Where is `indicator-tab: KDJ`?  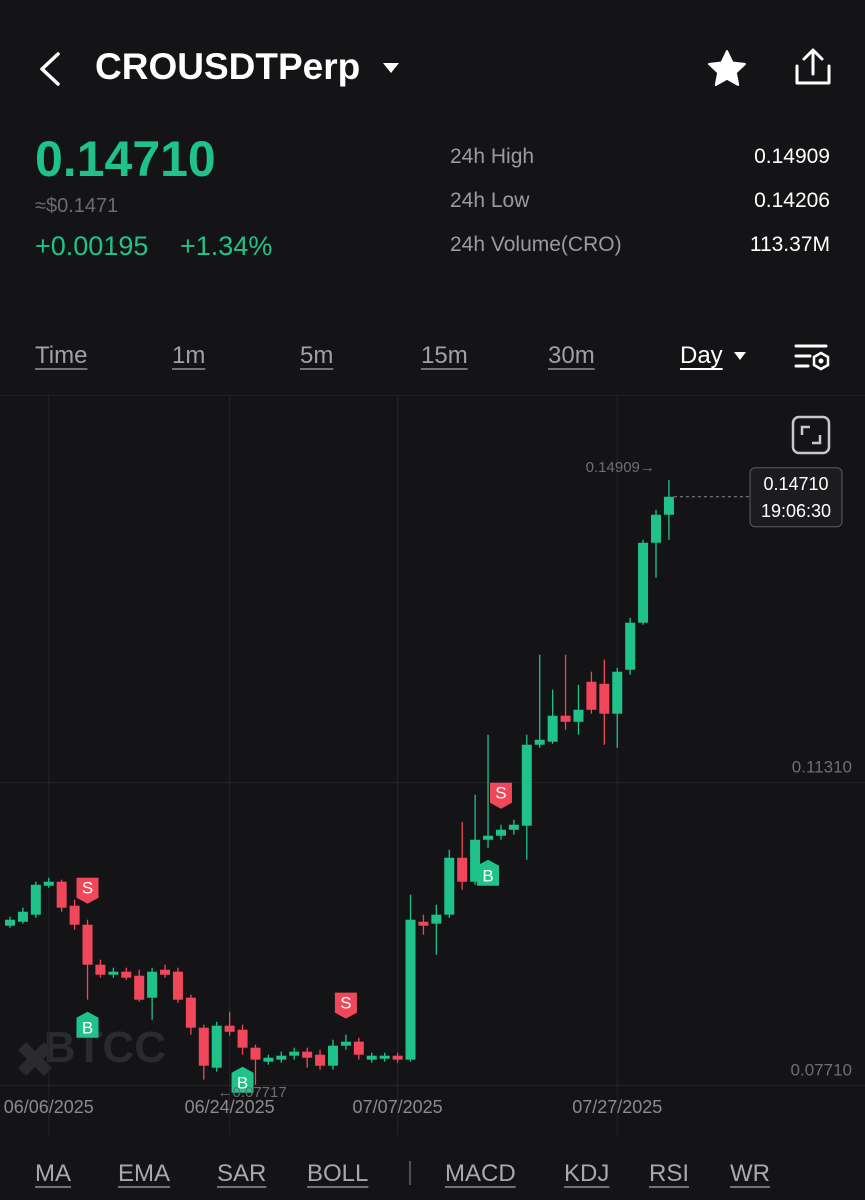
indicator-tab: KDJ is located at coordinates (587, 1173).